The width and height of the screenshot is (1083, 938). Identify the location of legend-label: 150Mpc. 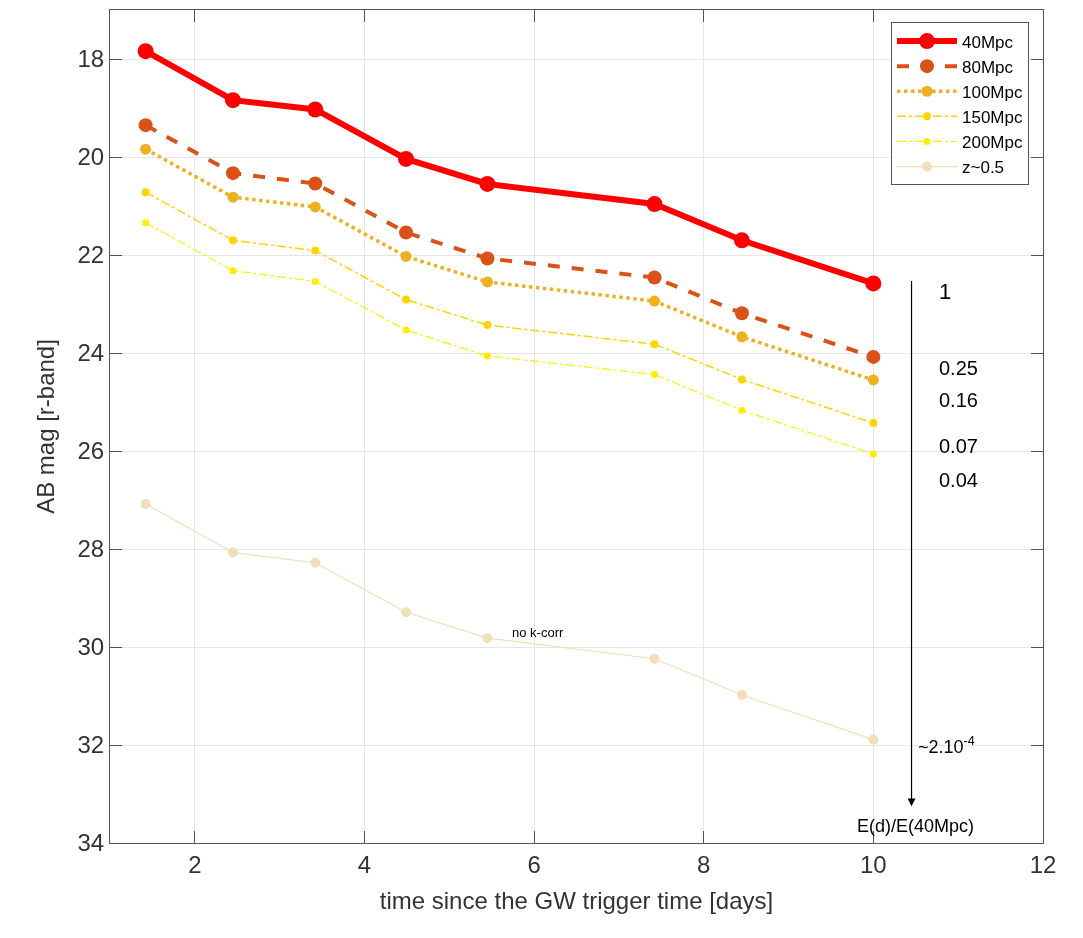
(992, 117).